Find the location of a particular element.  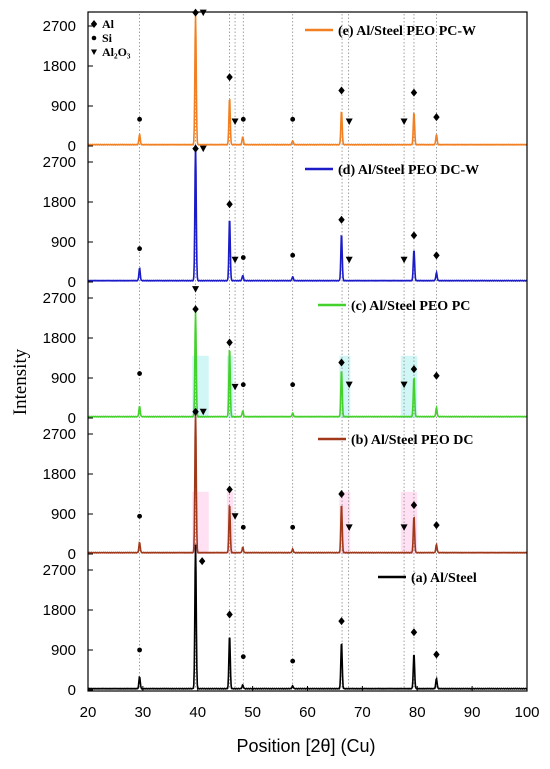

shading-layer is located at coordinates (305, 454).